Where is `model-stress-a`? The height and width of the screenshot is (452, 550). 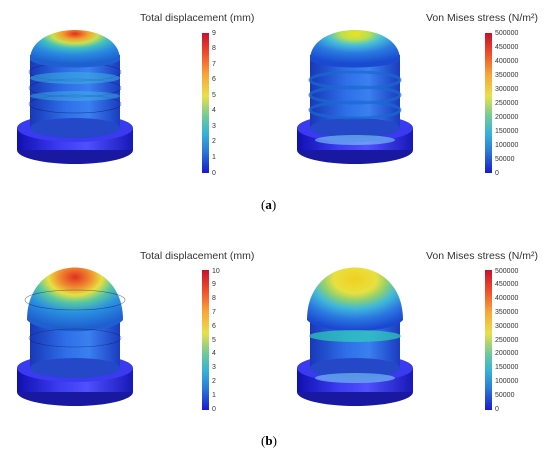 model-stress-a is located at coordinates (355, 97).